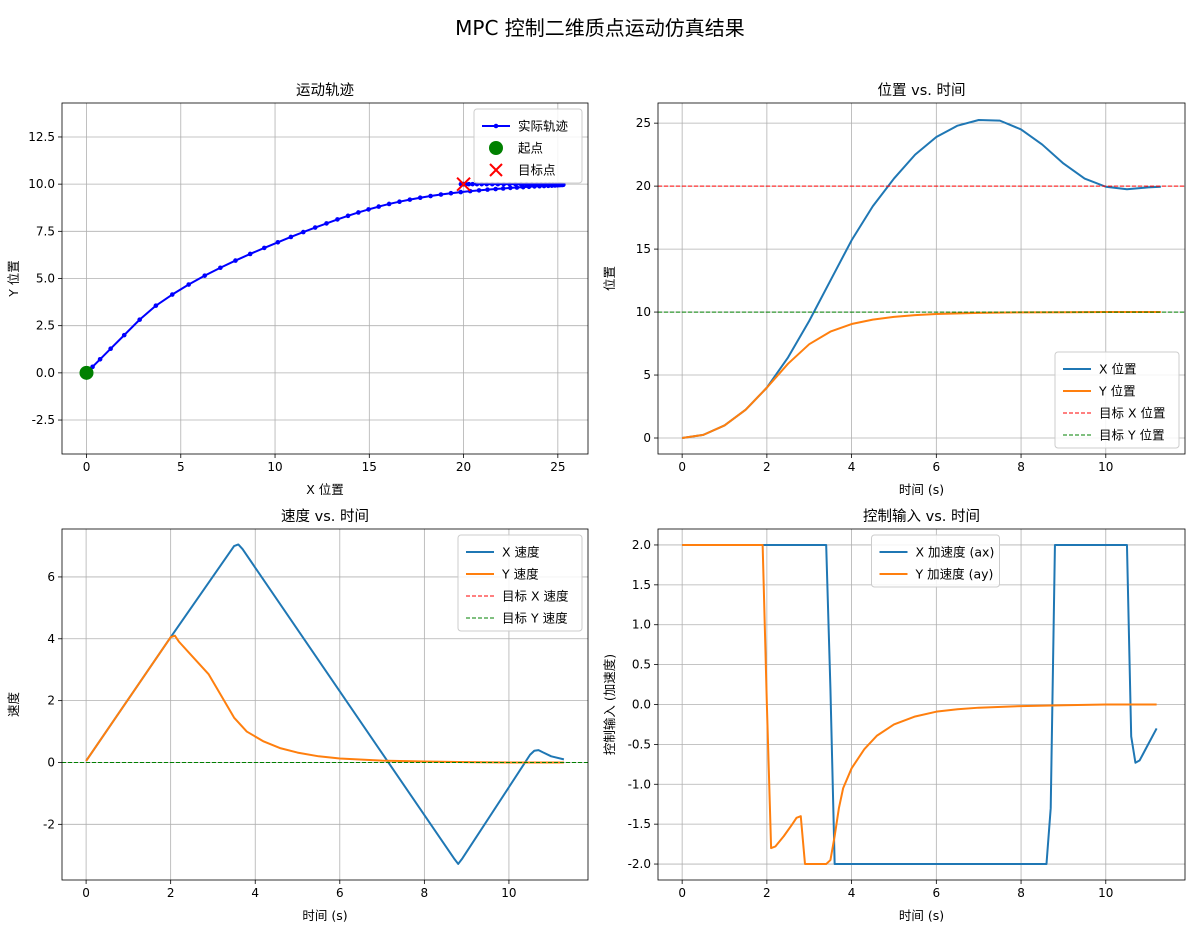 The image size is (1199, 935). I want to click on y-tick-label: -1.0, so click(639, 784).